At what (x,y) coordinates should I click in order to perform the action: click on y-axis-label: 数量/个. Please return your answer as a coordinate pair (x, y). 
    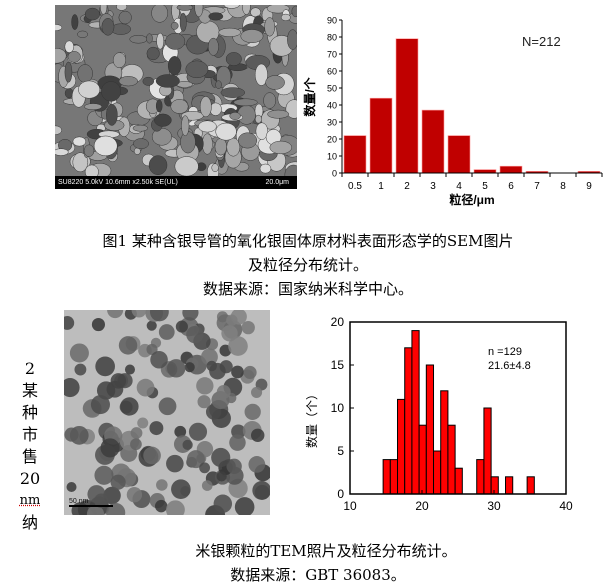
    Looking at the image, I should click on (309, 96).